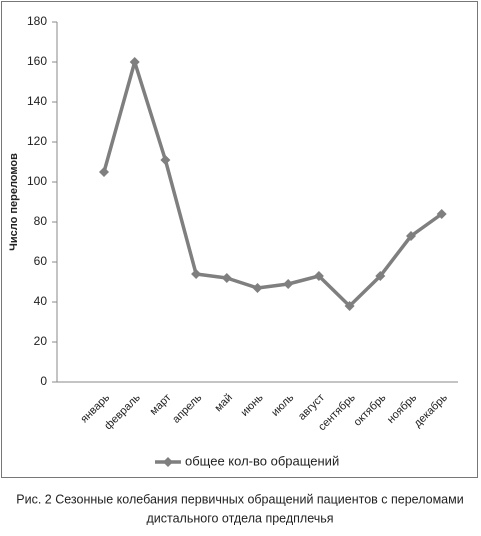 This screenshot has height=536, width=481. What do you see at coordinates (37, 181) in the screenshot?
I see `y-tick-label: 100` at bounding box center [37, 181].